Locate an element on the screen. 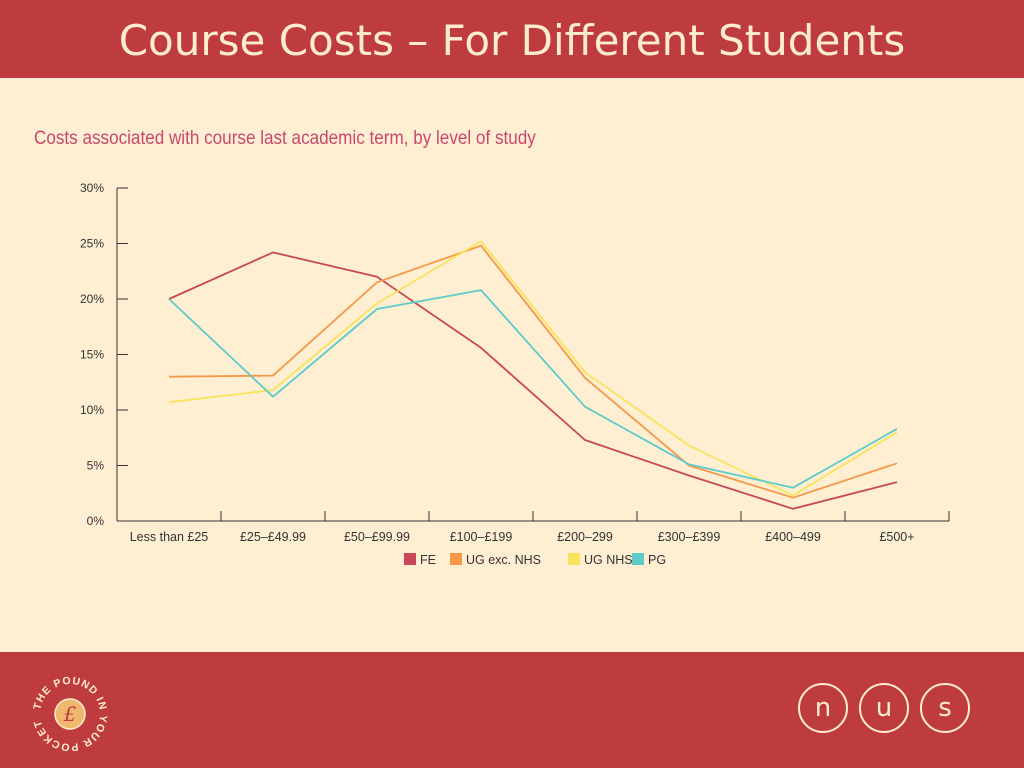 The height and width of the screenshot is (768, 1024). nus-logo-n: n is located at coordinates (823, 708).